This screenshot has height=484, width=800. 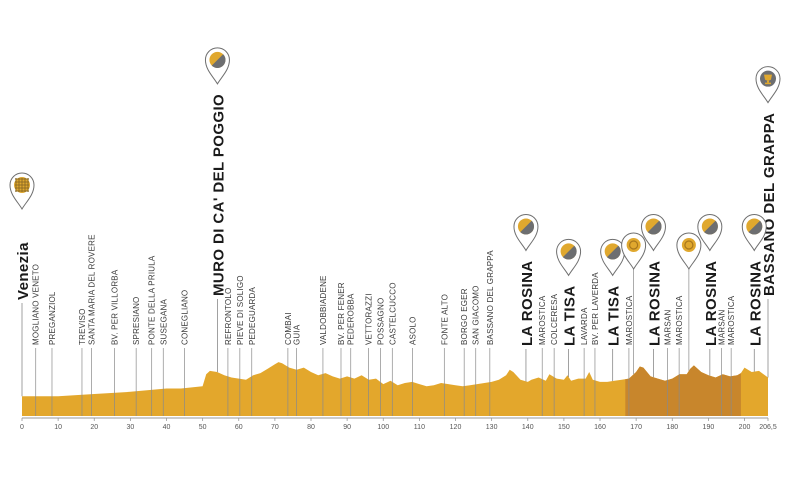 I want to click on start-icon, so click(x=22, y=191).